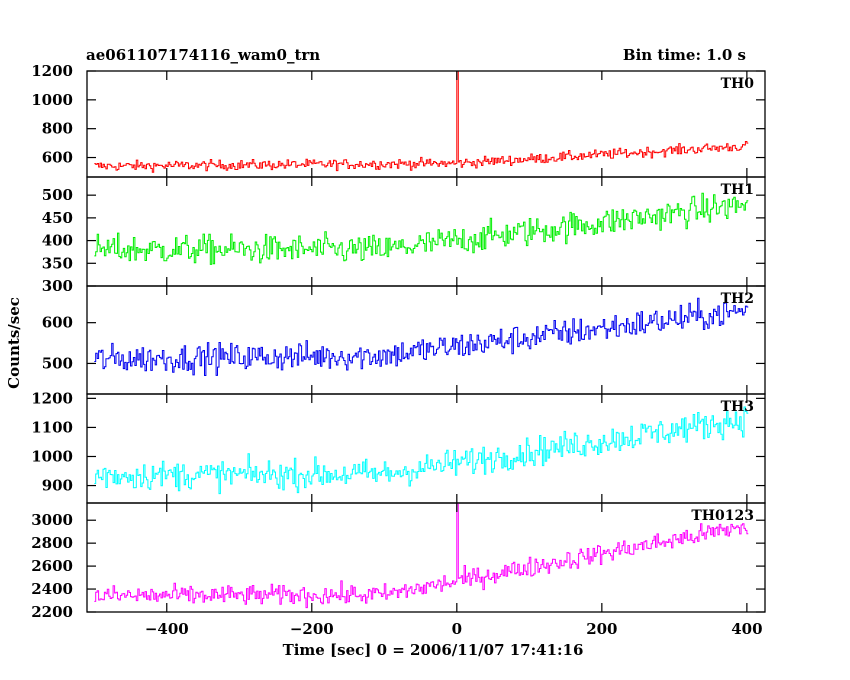 The image size is (850, 680). What do you see at coordinates (312, 629) in the screenshot?
I see `x-tick-label: −200` at bounding box center [312, 629].